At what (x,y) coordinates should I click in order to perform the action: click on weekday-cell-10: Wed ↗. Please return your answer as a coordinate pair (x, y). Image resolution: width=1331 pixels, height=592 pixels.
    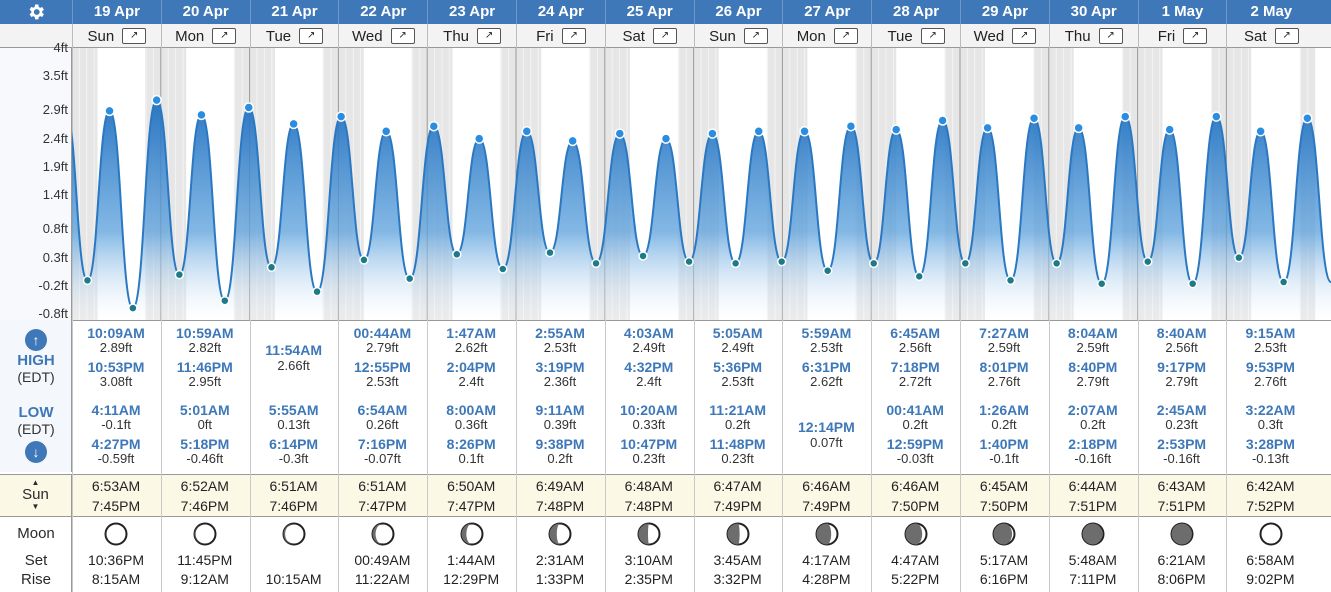
    Looking at the image, I should click on (1004, 36).